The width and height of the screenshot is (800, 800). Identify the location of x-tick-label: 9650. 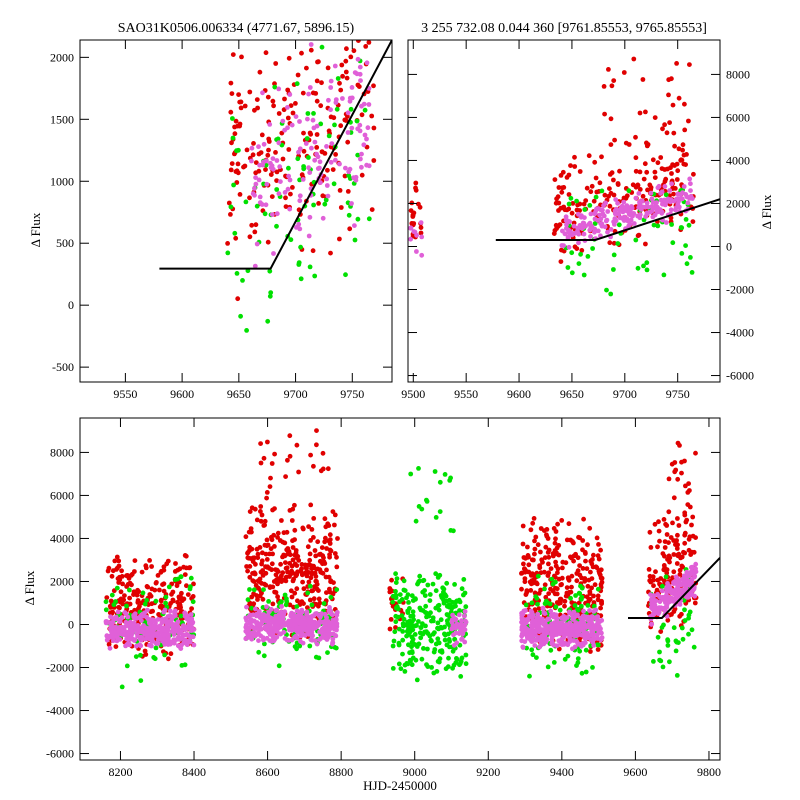
(239, 394).